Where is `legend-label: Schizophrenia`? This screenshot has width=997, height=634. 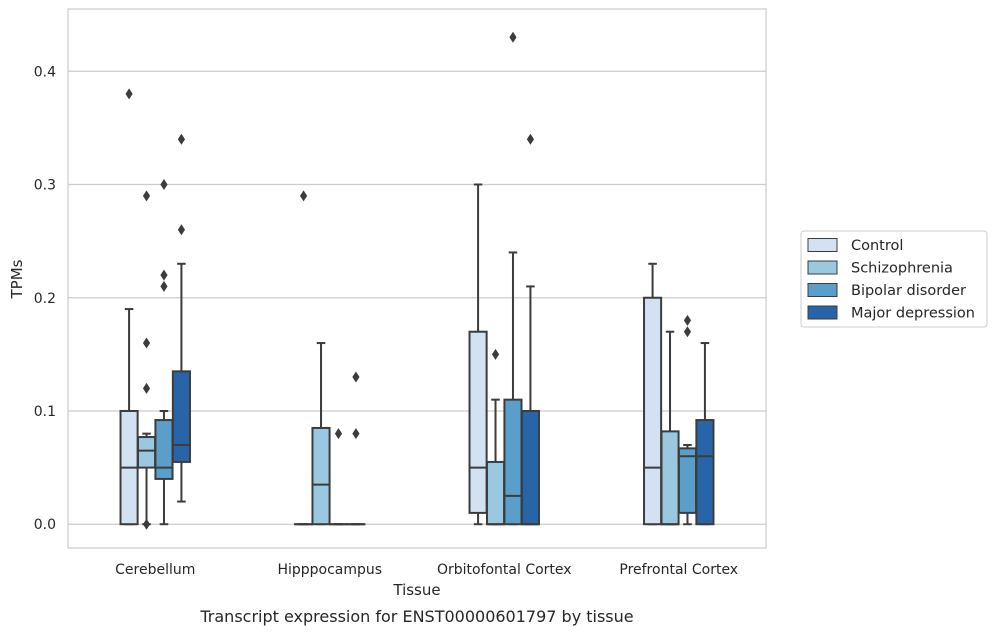
legend-label: Schizophrenia is located at coordinates (902, 269).